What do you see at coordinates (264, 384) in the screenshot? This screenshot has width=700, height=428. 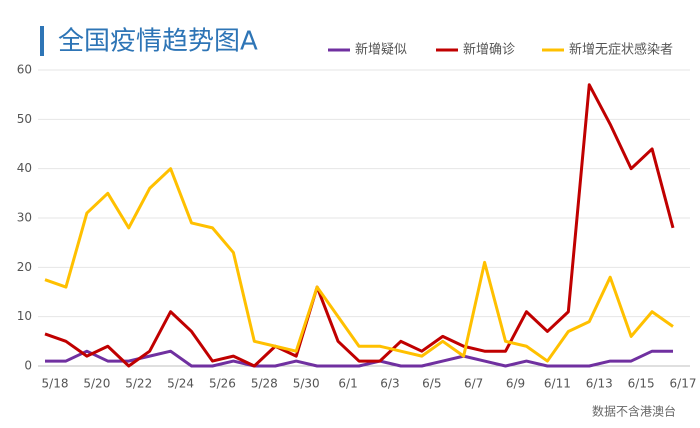 I see `x-tick-label: 5/28` at bounding box center [264, 384].